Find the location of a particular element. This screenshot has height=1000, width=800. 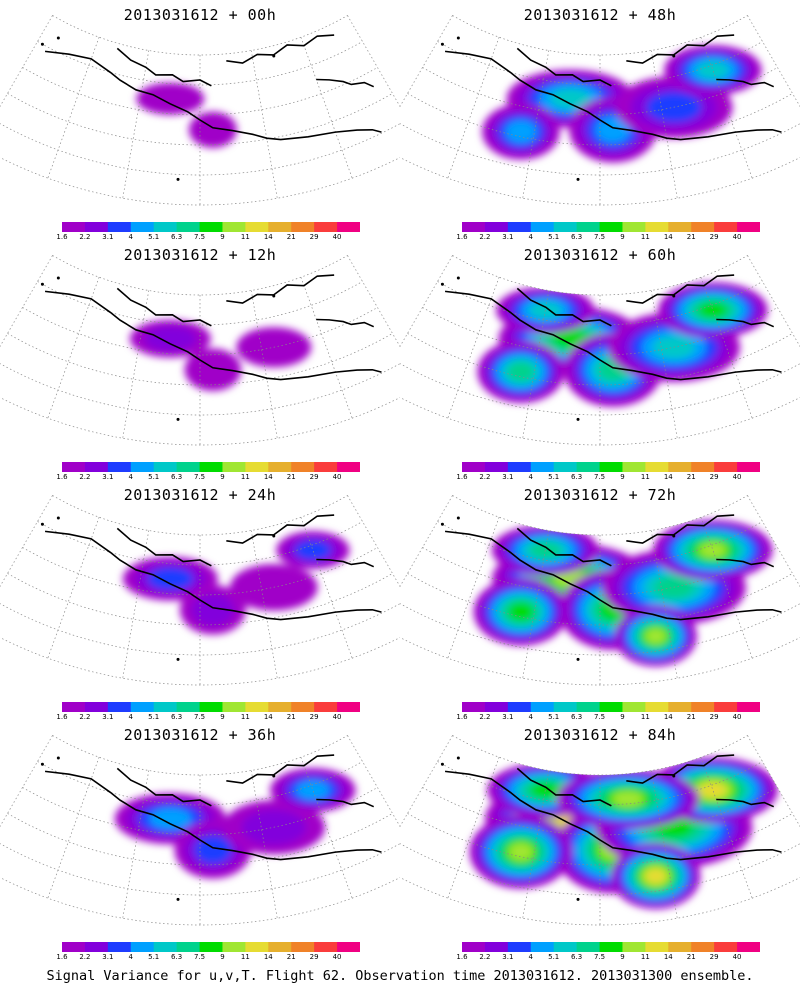

colorbar-tick-label: 11 is located at coordinates (645, 957).